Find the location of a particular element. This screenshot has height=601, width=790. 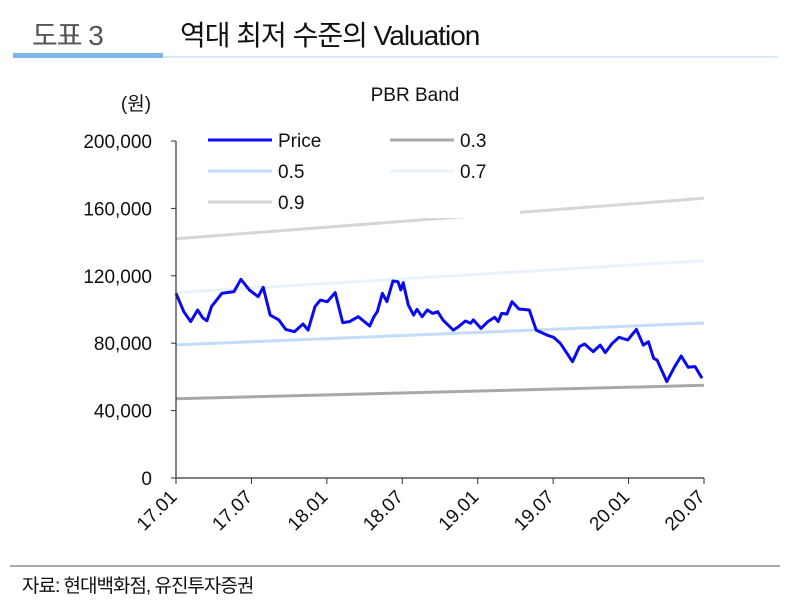

legend-label: 0.3 is located at coordinates (473, 141).